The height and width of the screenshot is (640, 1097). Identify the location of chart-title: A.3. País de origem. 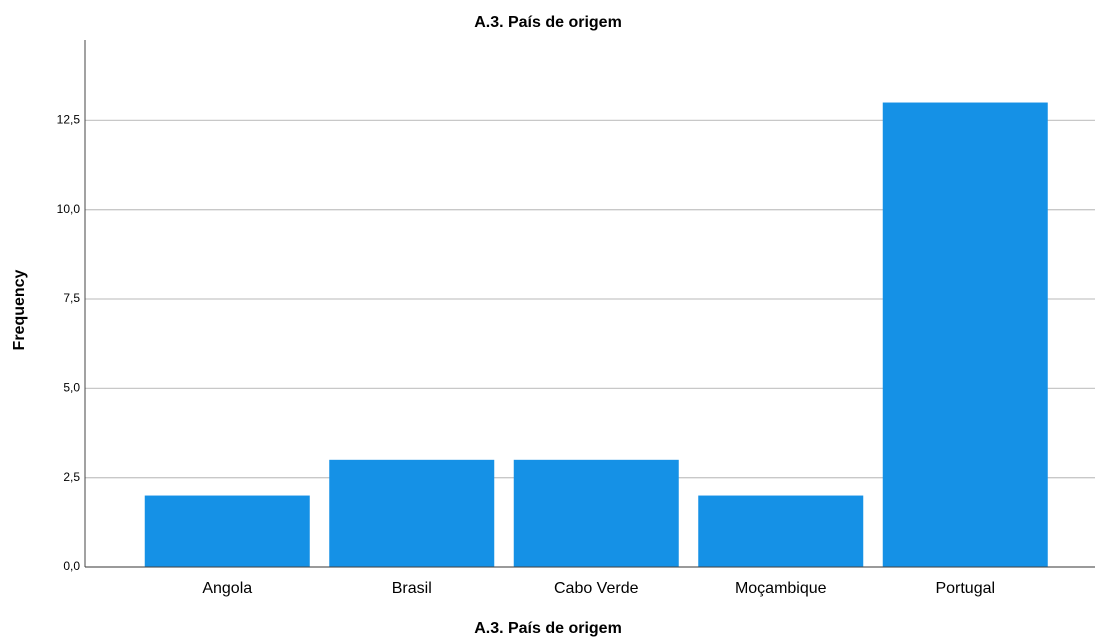
(548, 22).